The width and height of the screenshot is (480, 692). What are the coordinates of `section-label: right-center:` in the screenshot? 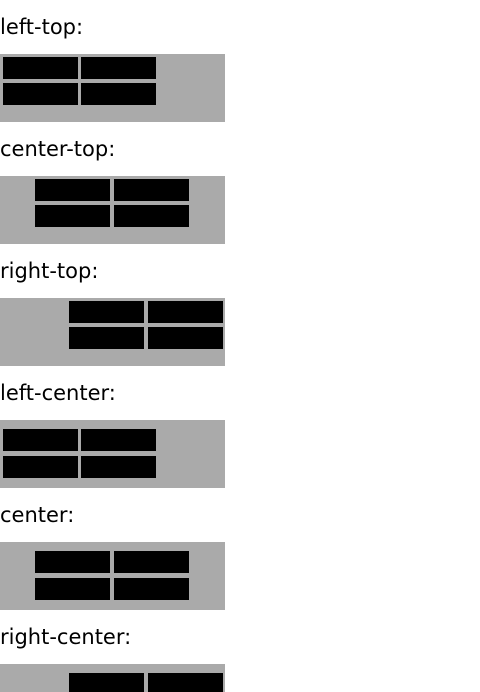 It's located at (66, 637).